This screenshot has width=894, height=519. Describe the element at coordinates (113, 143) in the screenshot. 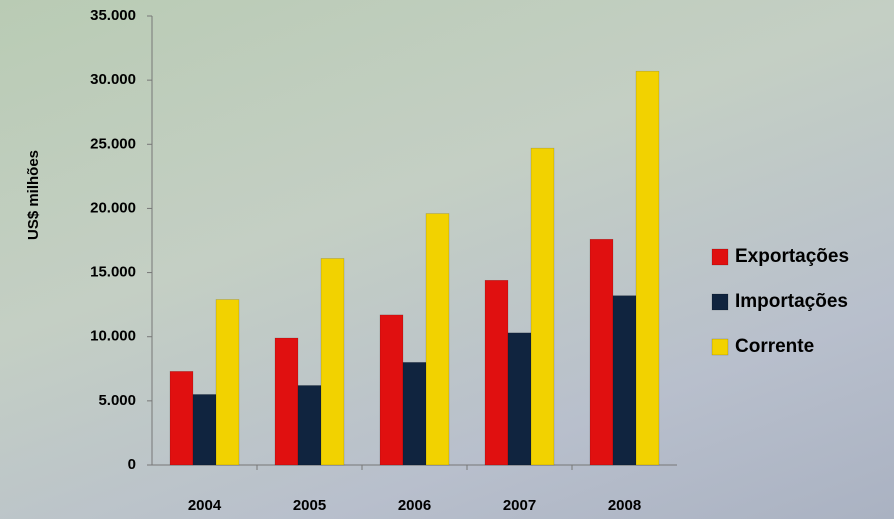

I see `y-tick-label: 25.000` at that location.